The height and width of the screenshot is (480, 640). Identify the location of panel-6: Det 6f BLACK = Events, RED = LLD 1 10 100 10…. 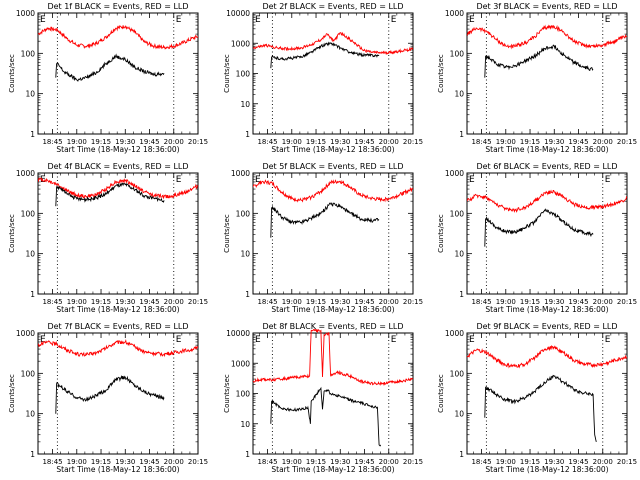
(537, 238).